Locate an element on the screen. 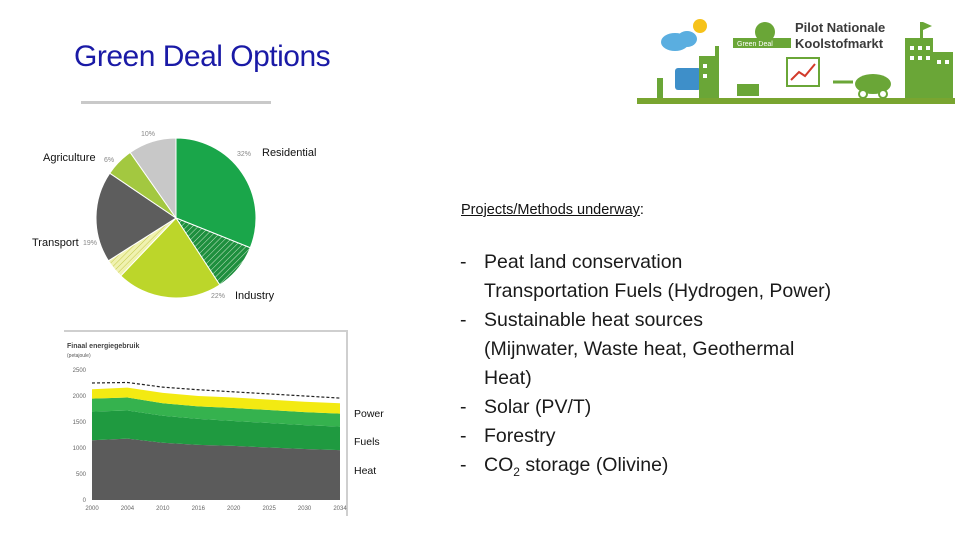 This screenshot has height=540, width=960. area-series-fuels is located at coordinates (216, 430).